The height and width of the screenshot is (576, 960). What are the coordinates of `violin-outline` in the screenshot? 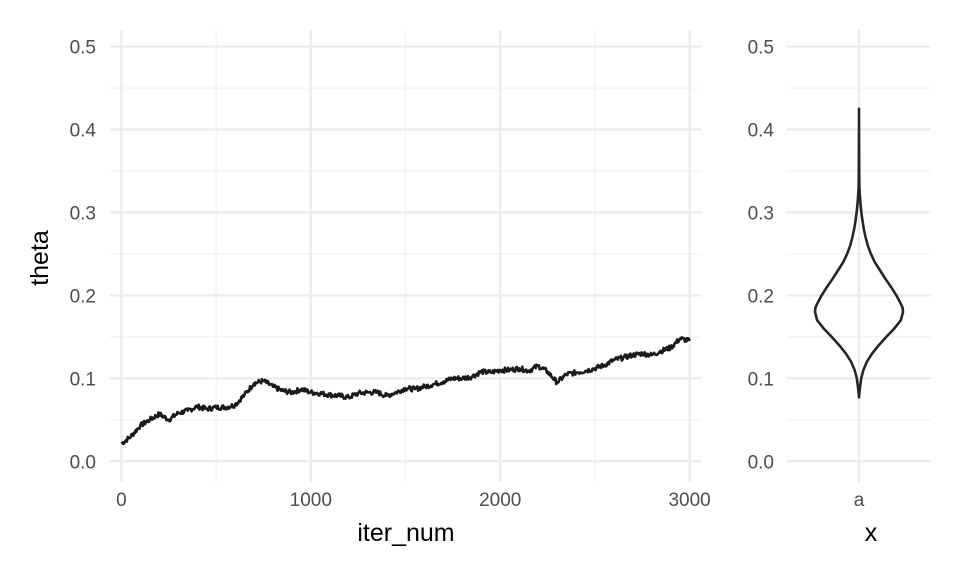 It's located at (859, 253).